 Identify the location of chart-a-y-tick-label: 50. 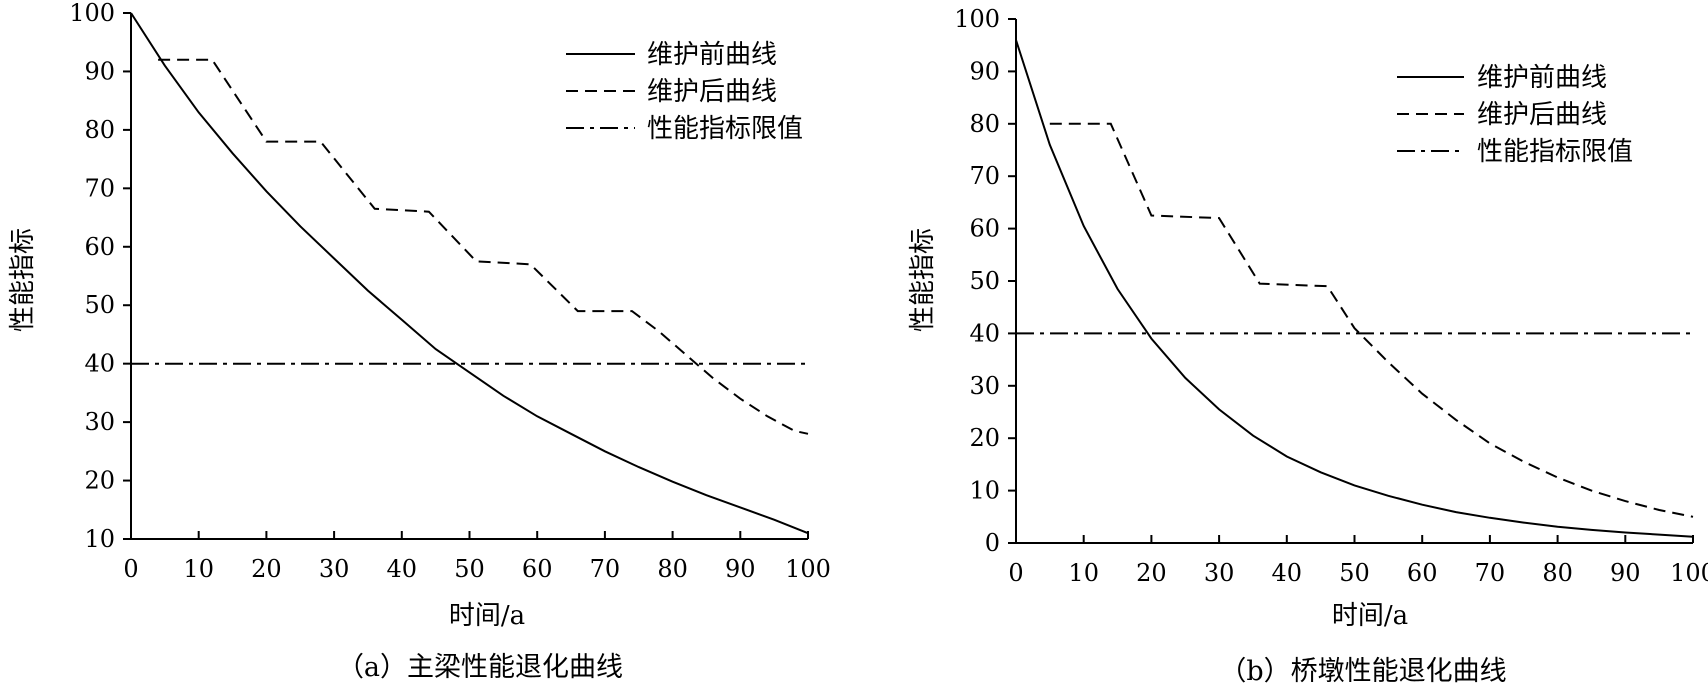
(99, 305).